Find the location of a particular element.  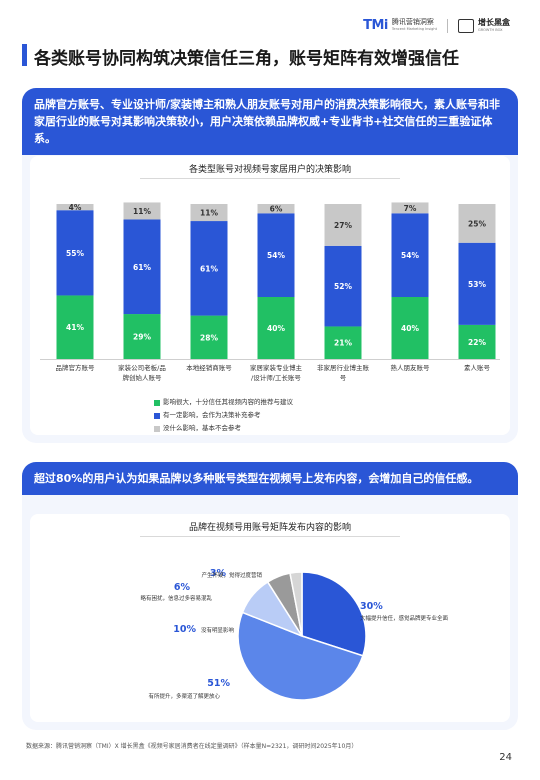

x-tick-label: 素人账号 is located at coordinates (477, 367).